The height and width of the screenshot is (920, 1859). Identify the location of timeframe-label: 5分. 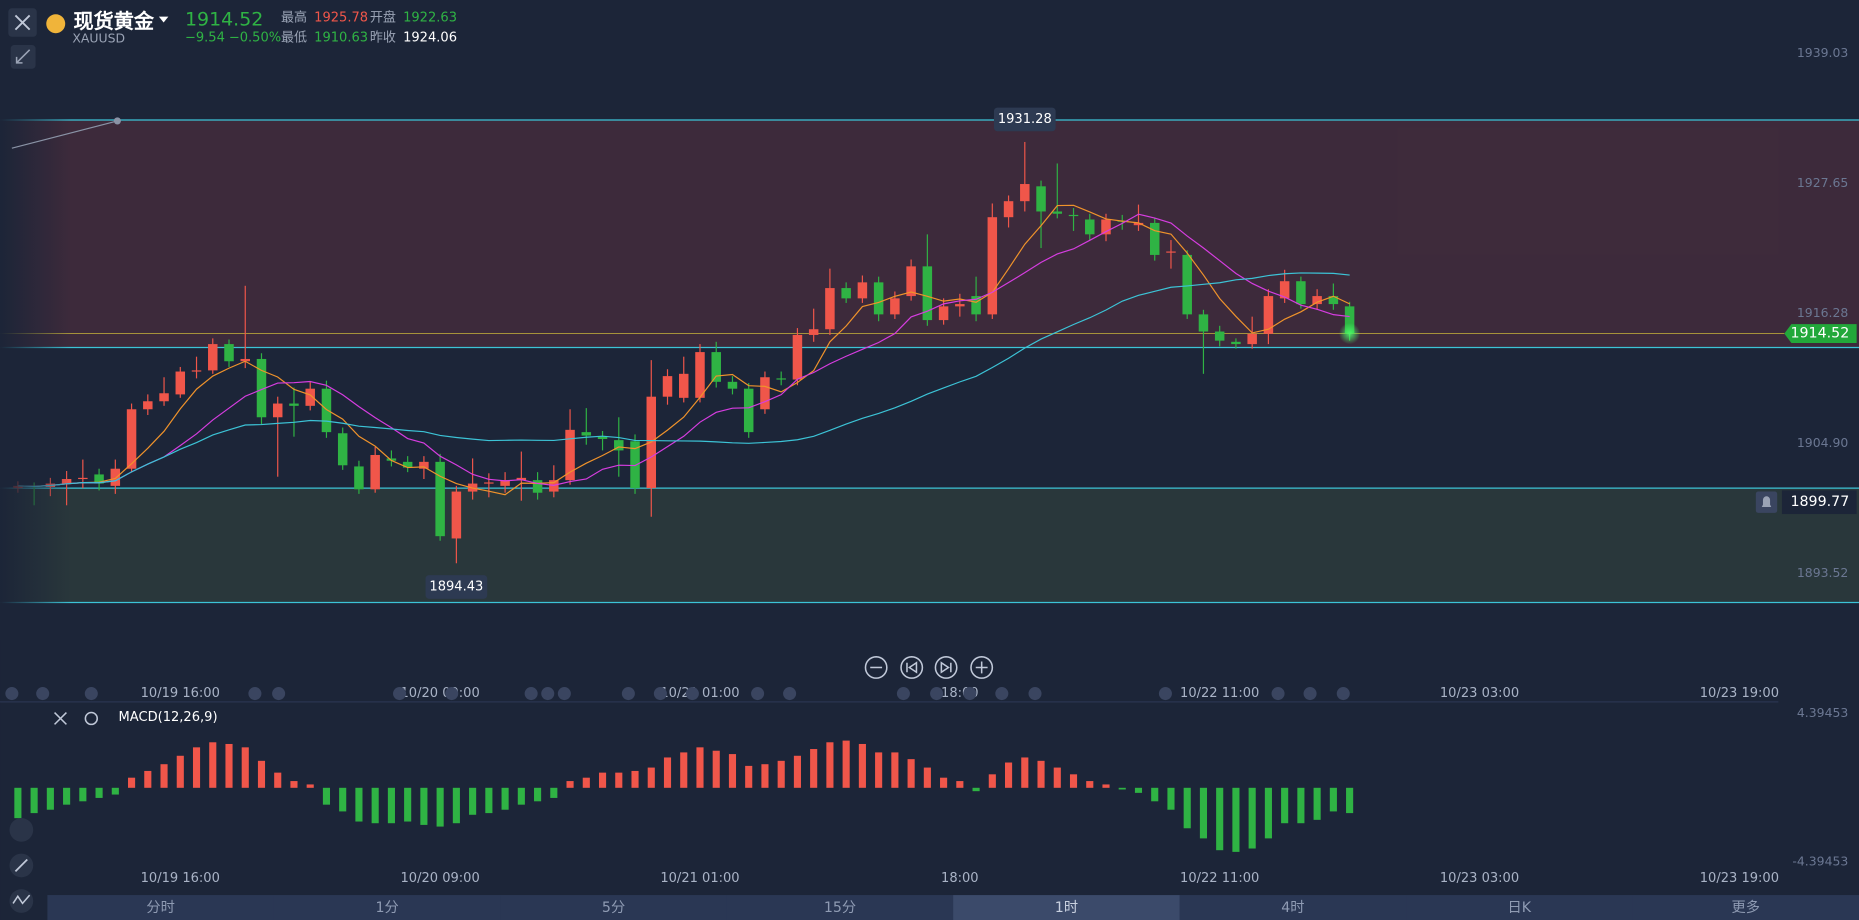
(613, 907).